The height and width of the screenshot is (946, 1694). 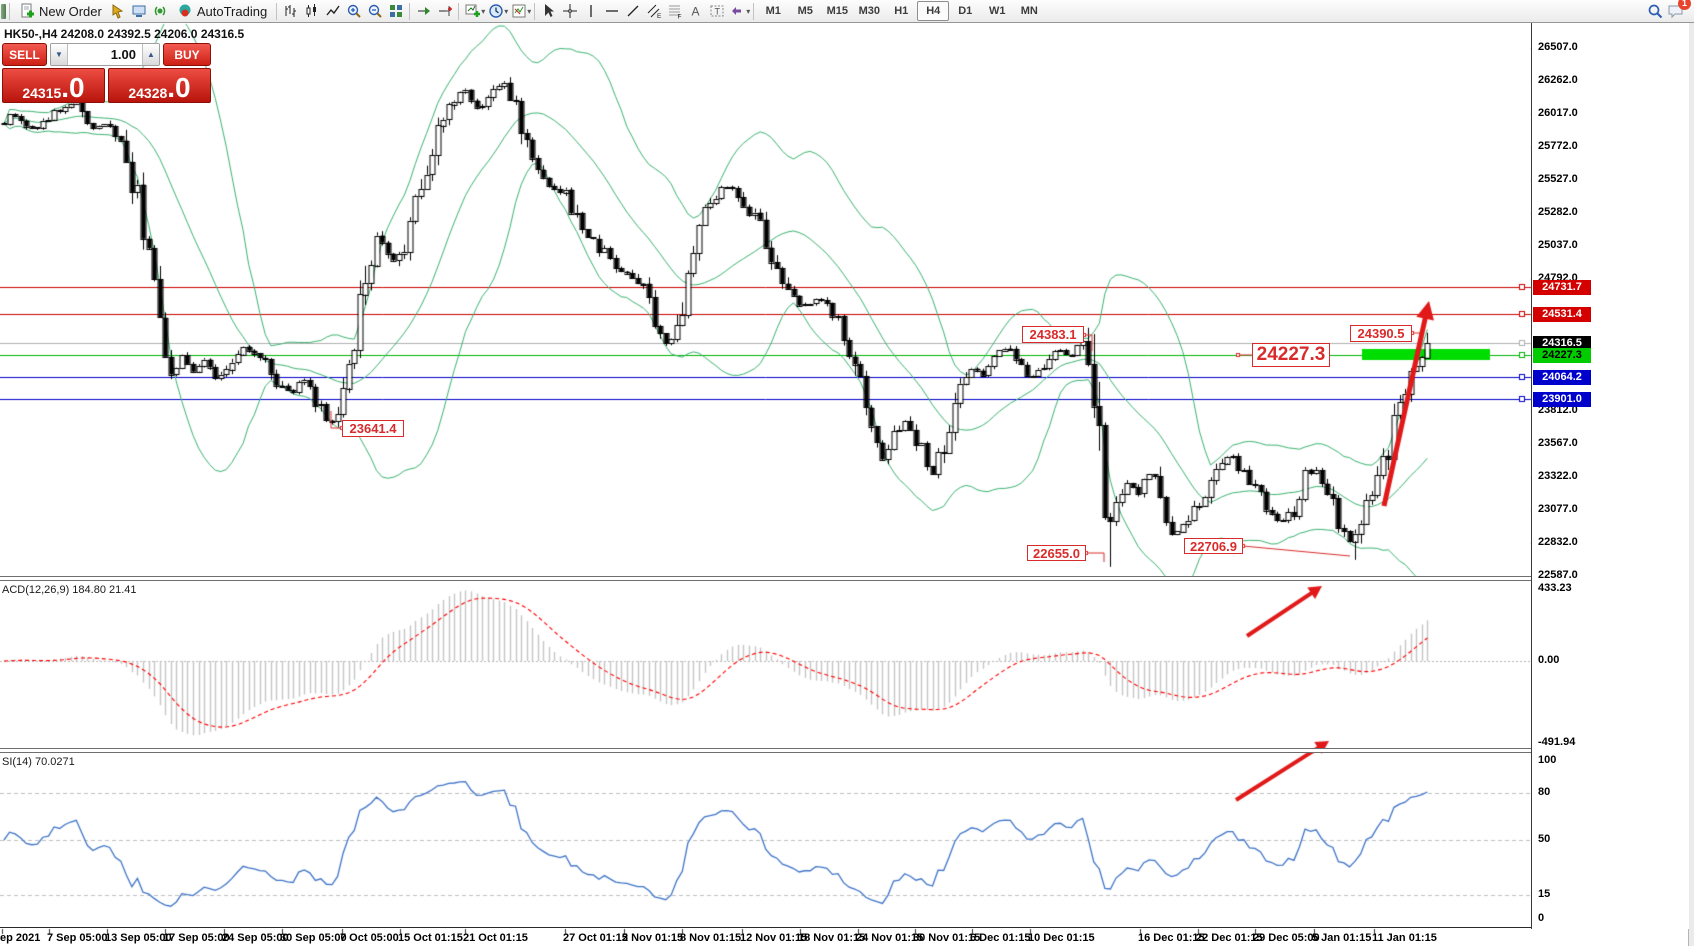 I want to click on price-tick-label: 25282.0, so click(x=1558, y=212).